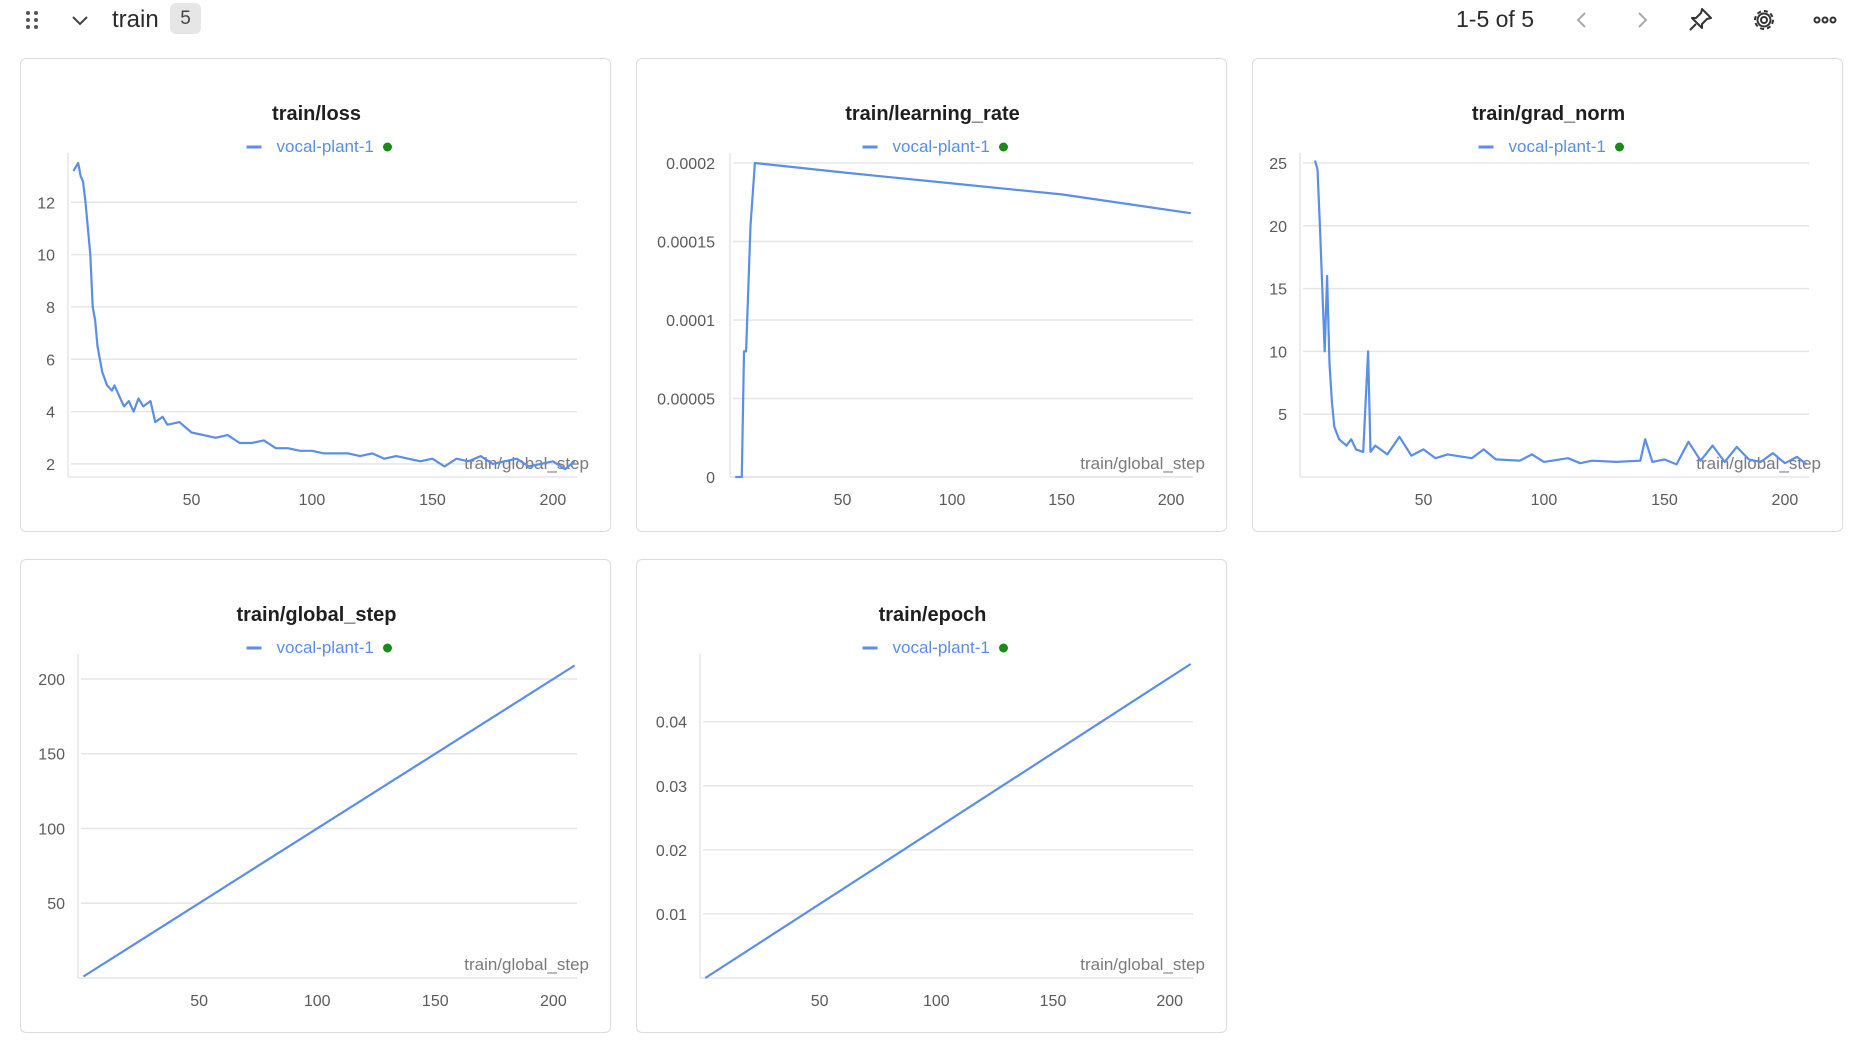 The width and height of the screenshot is (1851, 1053). What do you see at coordinates (51, 680) in the screenshot?
I see `y-tick-label: 200` at bounding box center [51, 680].